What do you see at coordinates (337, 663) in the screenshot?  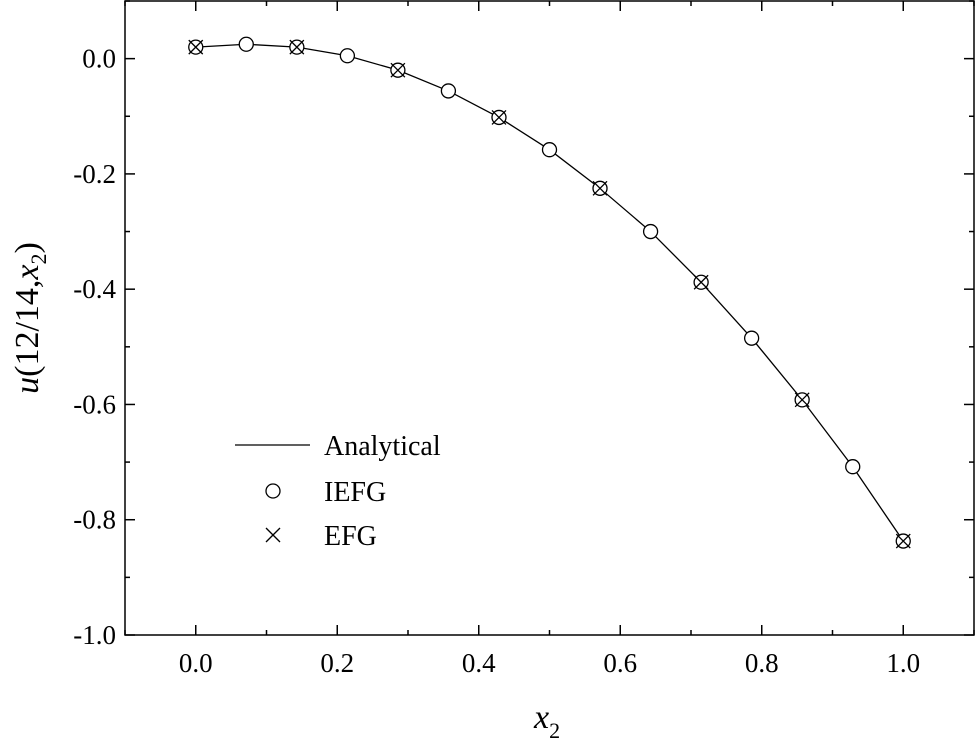 I see `x-tick-label: 0.2` at bounding box center [337, 663].